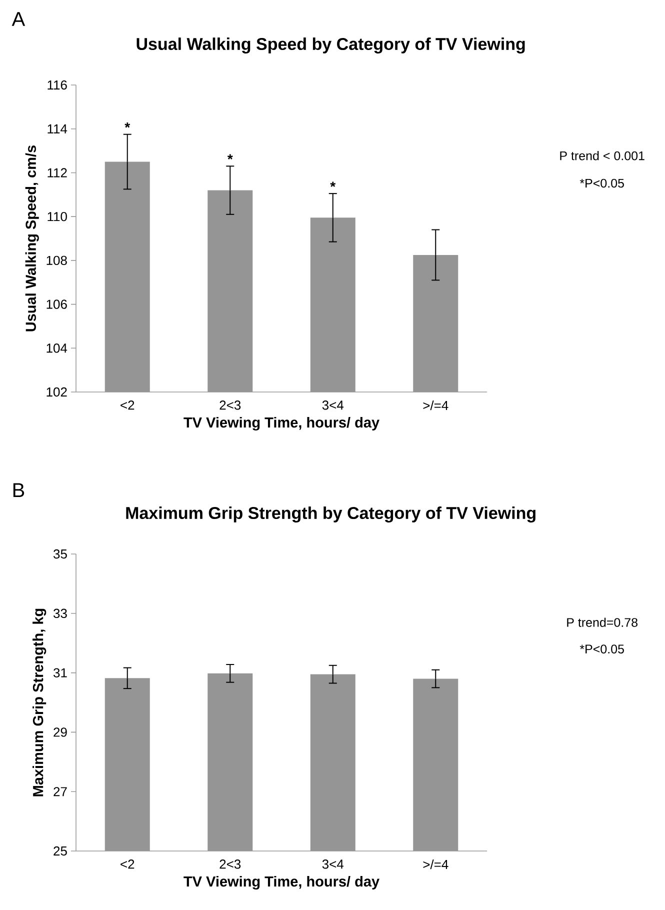 Image resolution: width=665 pixels, height=910 pixels. What do you see at coordinates (32, 238) in the screenshot?
I see `y-axis-title: Usual Walking Speed, cm/s` at bounding box center [32, 238].